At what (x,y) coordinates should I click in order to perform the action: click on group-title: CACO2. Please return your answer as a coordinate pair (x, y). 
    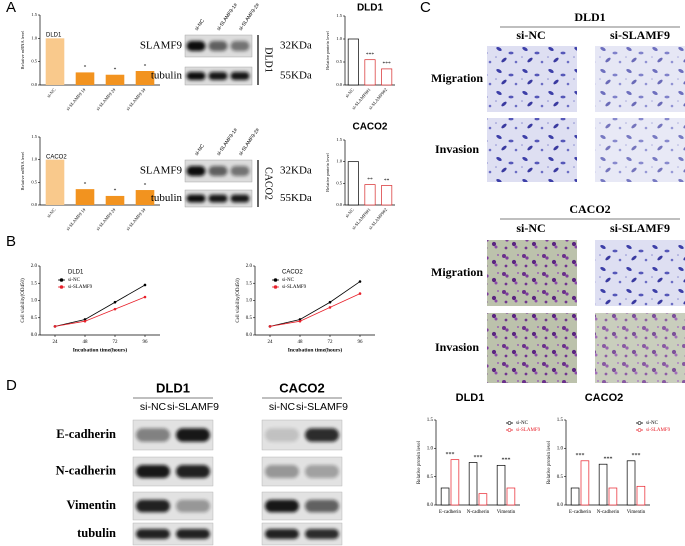
    Looking at the image, I should click on (589, 209).